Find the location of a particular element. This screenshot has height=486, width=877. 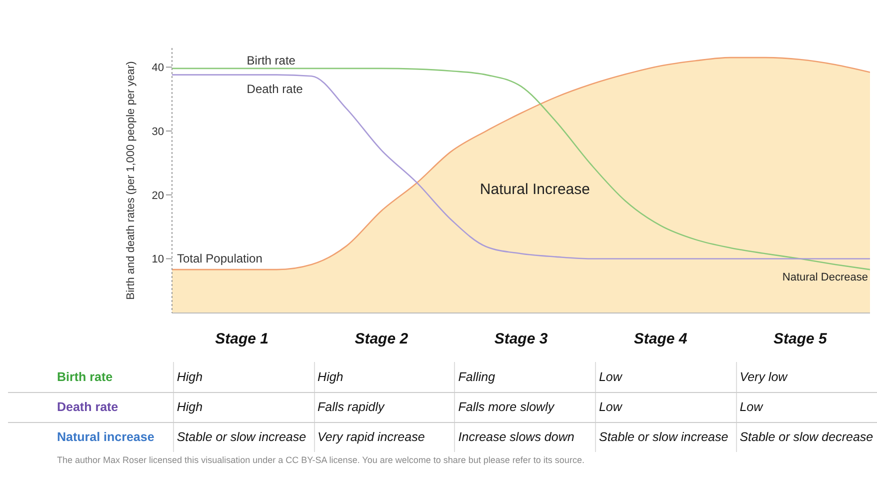

x-tick-label: Stage 2 is located at coordinates (381, 339).